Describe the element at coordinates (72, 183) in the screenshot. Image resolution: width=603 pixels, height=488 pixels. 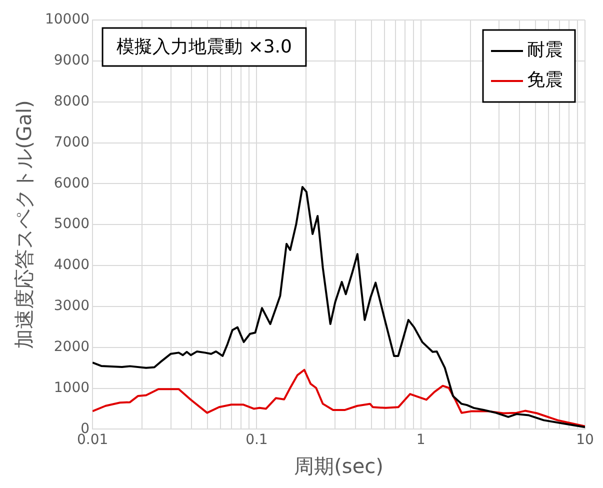
I see `y-tick-label: 6000` at that location.